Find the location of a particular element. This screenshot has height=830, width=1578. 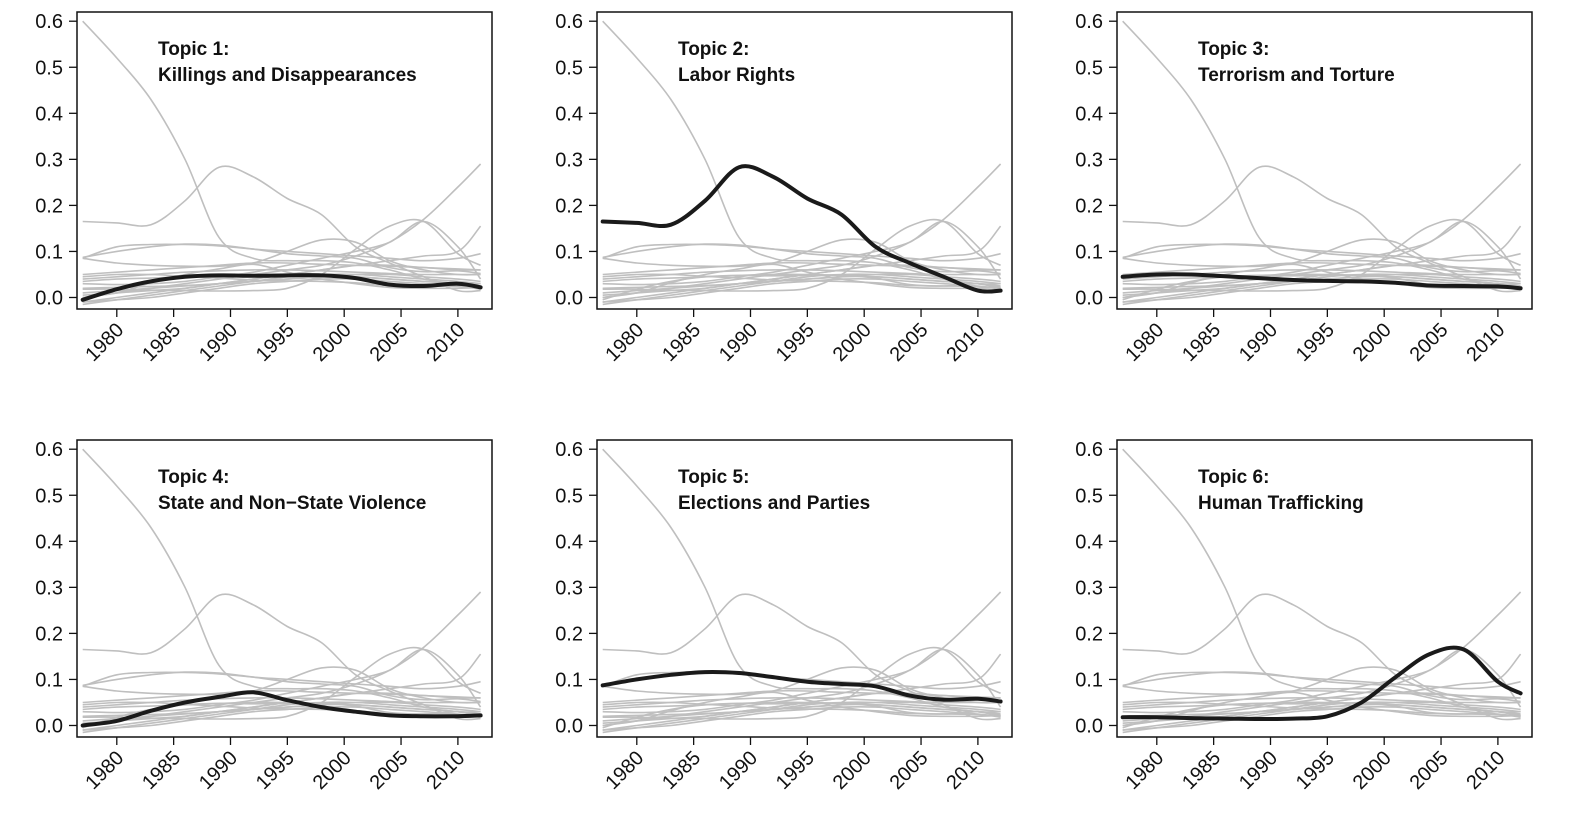

topic-number-label: Topic 3: is located at coordinates (1233, 49).